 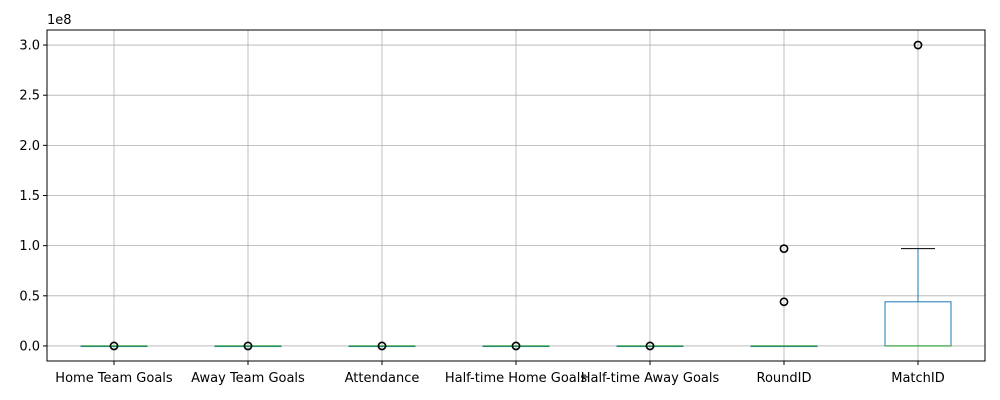 I want to click on x-tick-label: Half-time Home Goals, so click(x=516, y=378).